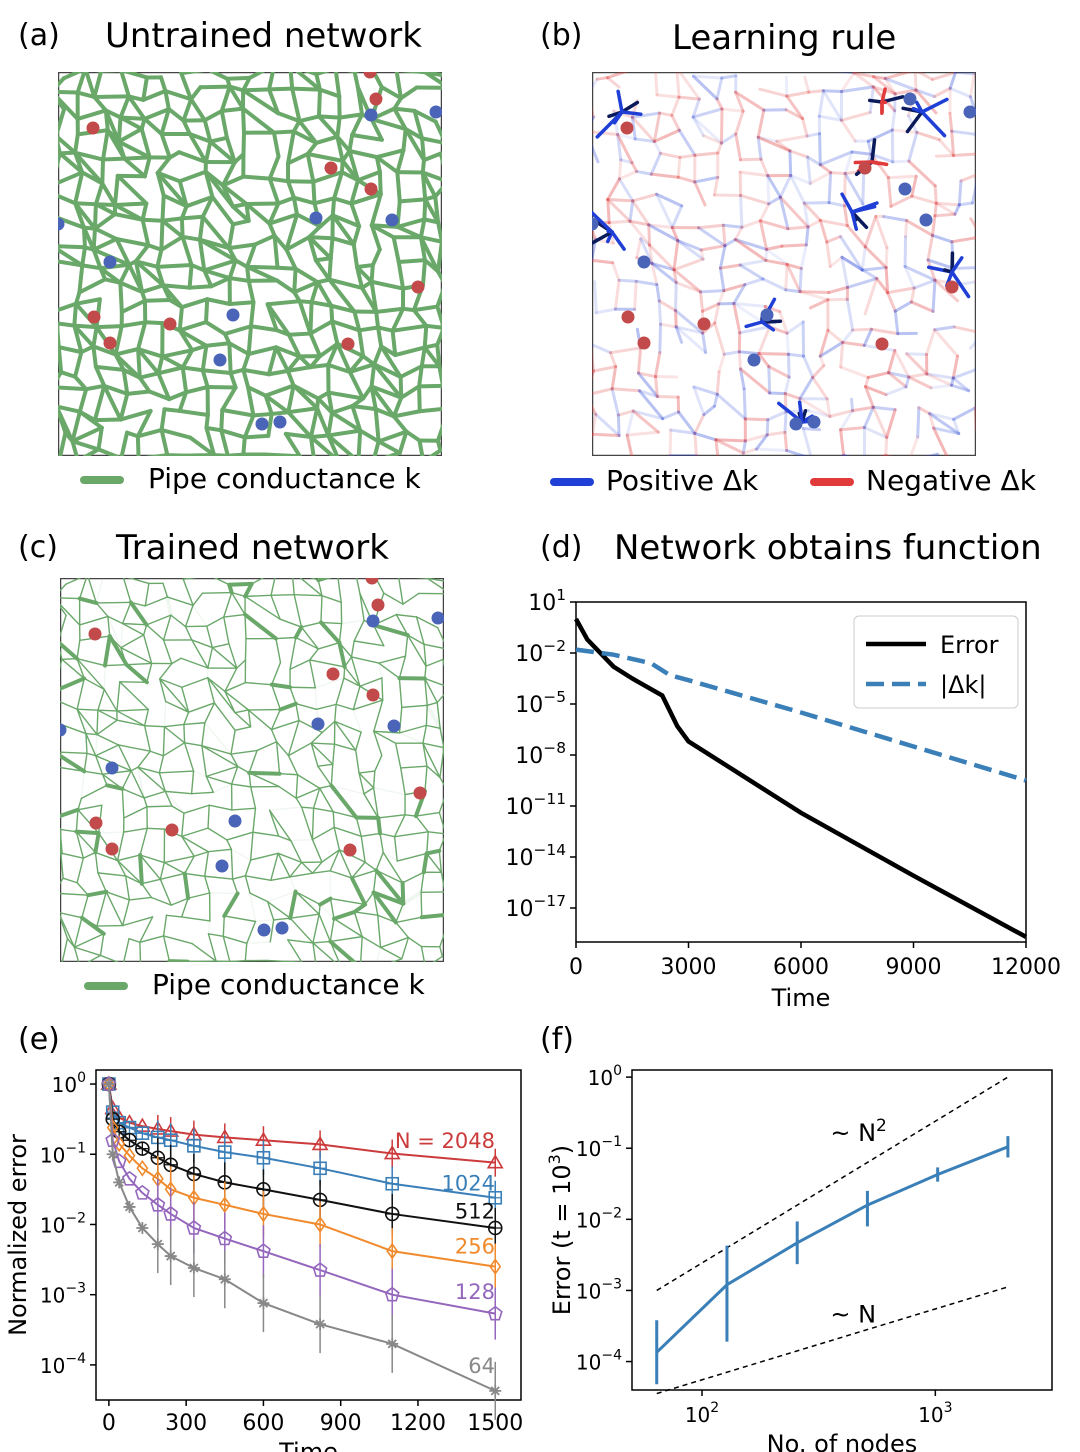 Image resolution: width=1080 pixels, height=1452 pixels. I want to click on series-label: 256, so click(475, 1247).